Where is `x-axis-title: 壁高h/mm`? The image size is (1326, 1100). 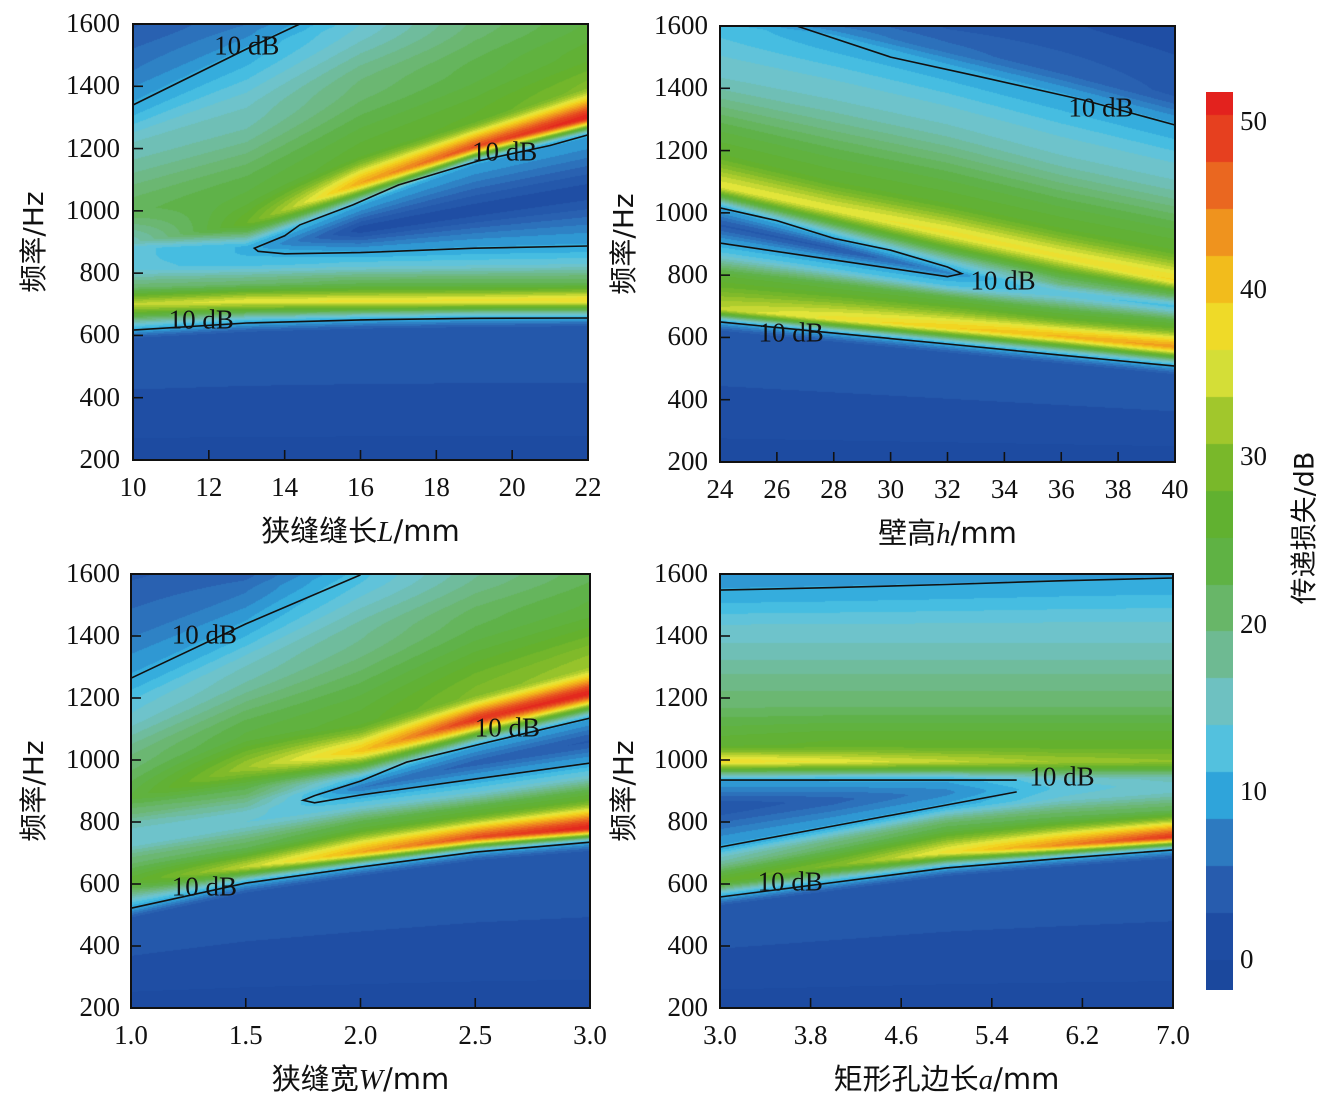
x-axis-title: 壁高h/mm is located at coordinates (947, 531).